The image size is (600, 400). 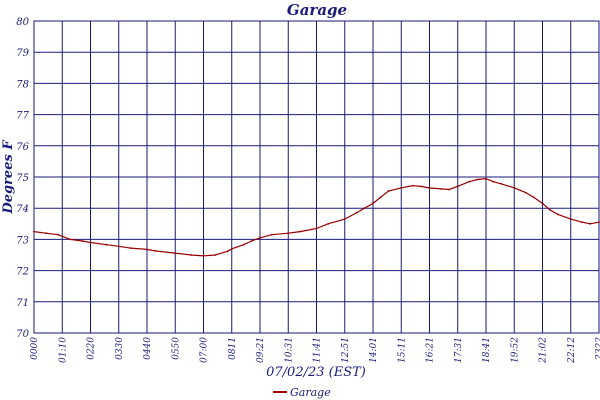 What do you see at coordinates (22, 22) in the screenshot?
I see `y-tick-label: 80` at bounding box center [22, 22].